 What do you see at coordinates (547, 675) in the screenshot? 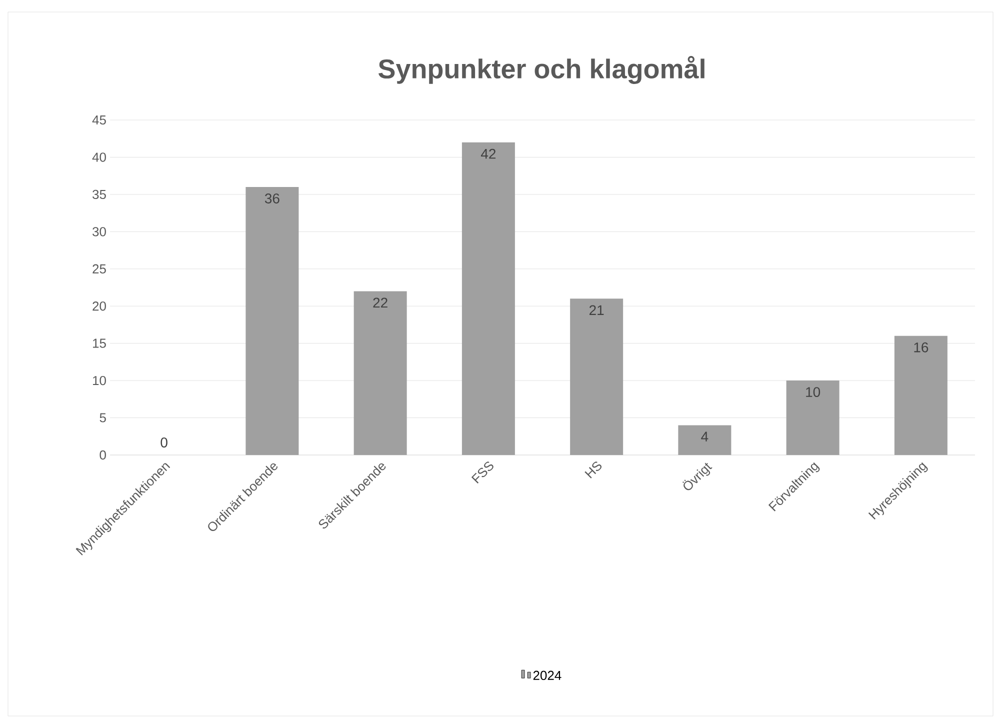
I see `legend-label: 2024` at bounding box center [547, 675].